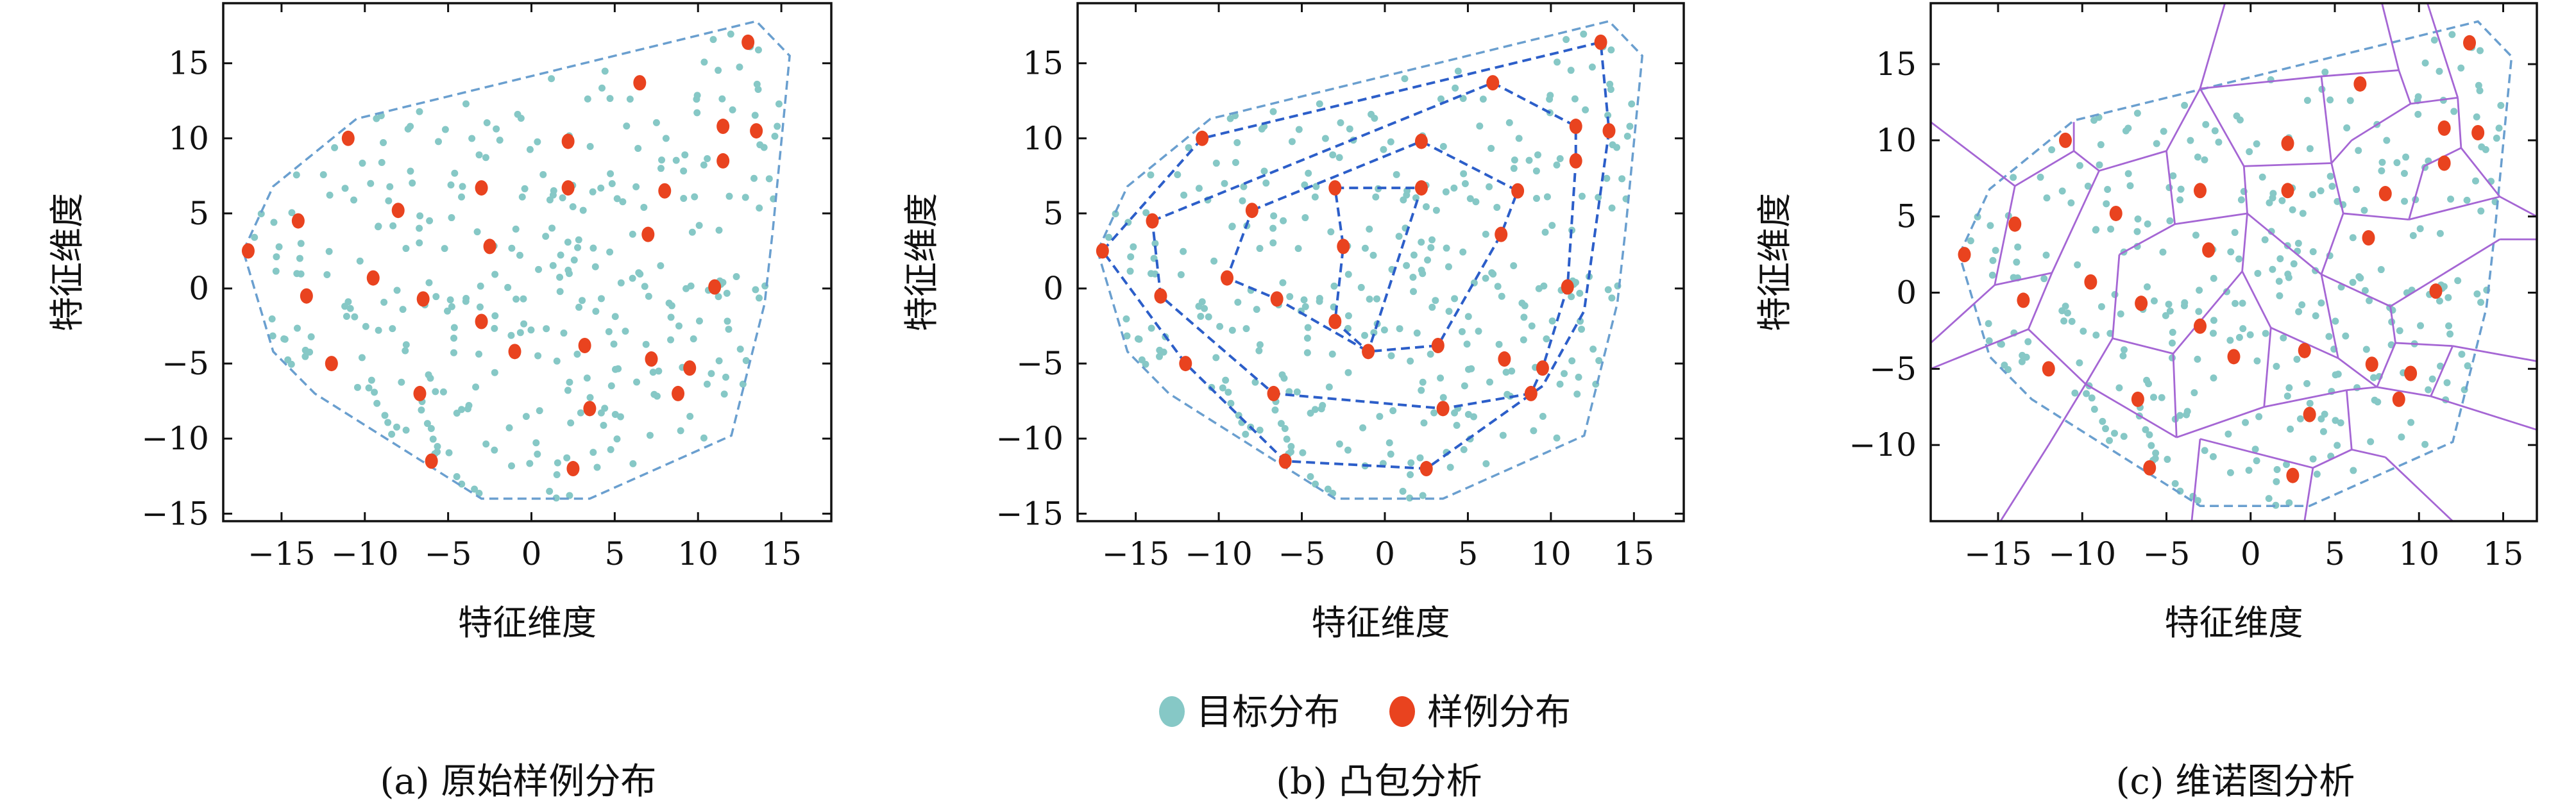  I want to click on legend: 目标分布 样例分布, so click(1365, 712).